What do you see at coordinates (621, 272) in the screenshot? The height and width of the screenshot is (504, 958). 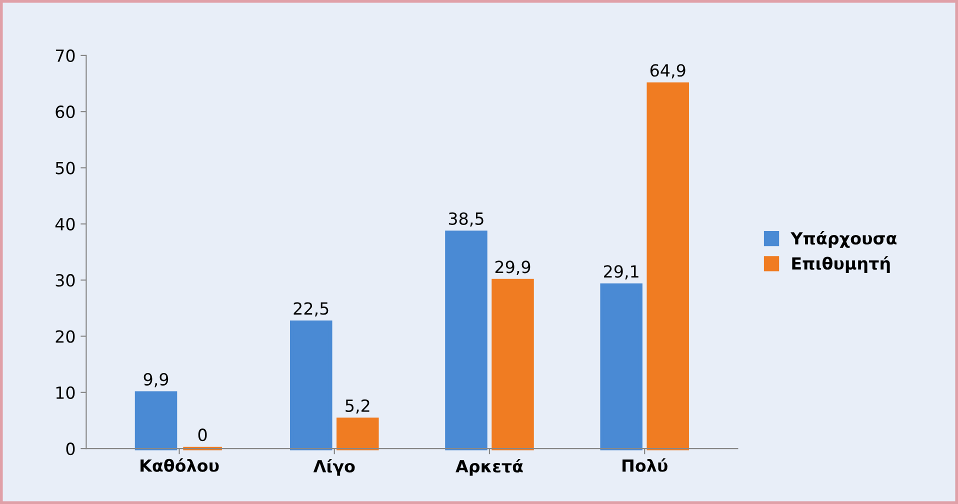 I see `data-label: 29,1` at bounding box center [621, 272].